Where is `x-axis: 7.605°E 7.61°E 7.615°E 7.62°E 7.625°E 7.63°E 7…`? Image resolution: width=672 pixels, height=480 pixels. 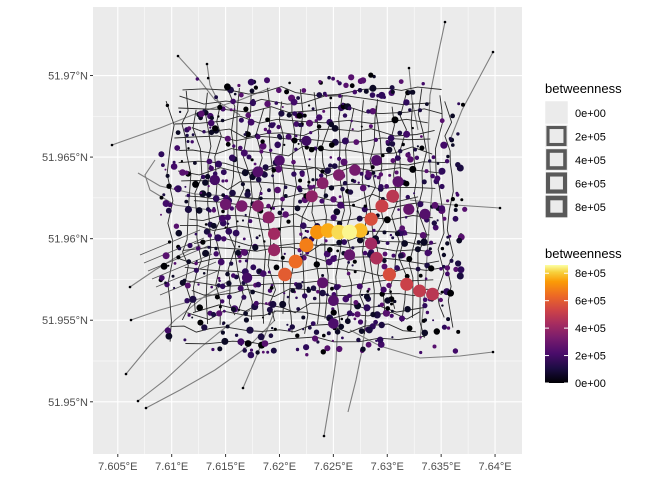 x-axis: 7.605°E 7.61°E 7.615°E 7.62°E 7.625°E 7.63°E 7… is located at coordinates (305, 463).